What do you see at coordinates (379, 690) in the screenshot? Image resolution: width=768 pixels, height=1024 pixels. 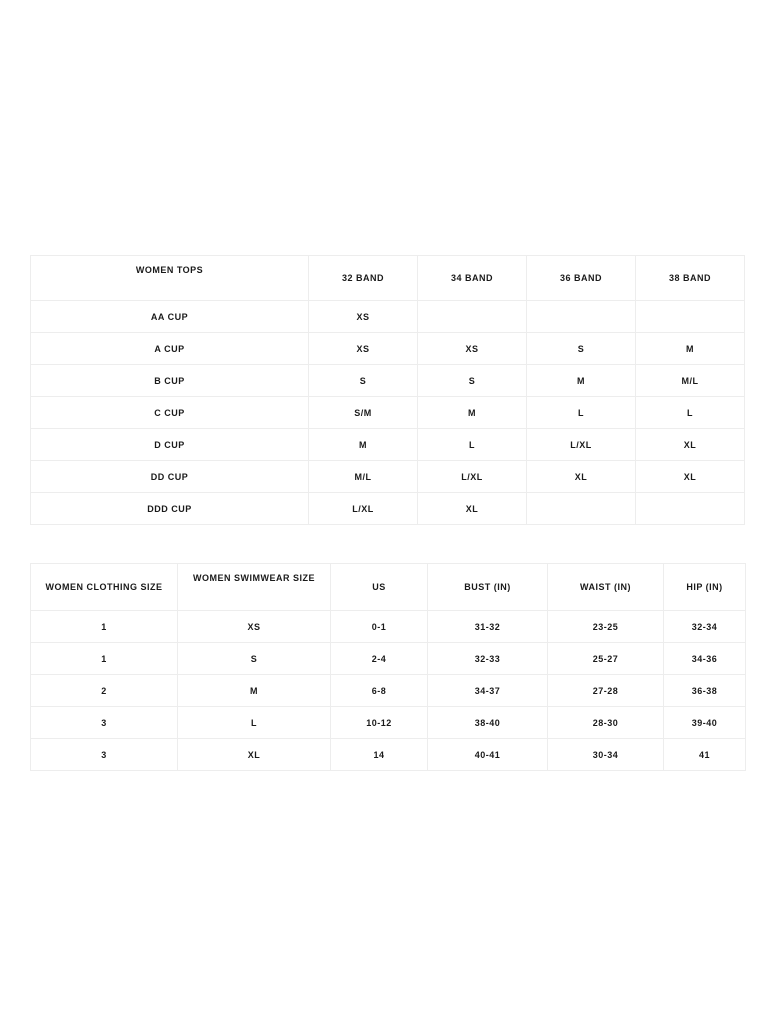 I see `table-cell: 6-8` at bounding box center [379, 690].